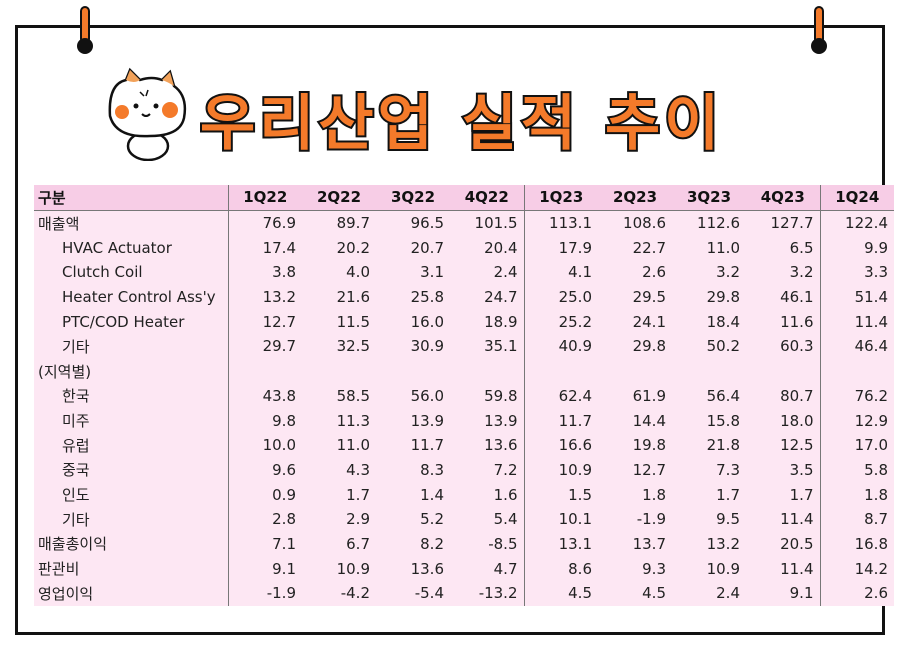 Image resolution: width=905 pixels, height=656 pixels. I want to click on table-row: 판관비 9.1 10.9 13.6 4.7 8.6 9.3 10.9 11.4 14.2, so click(464, 568).